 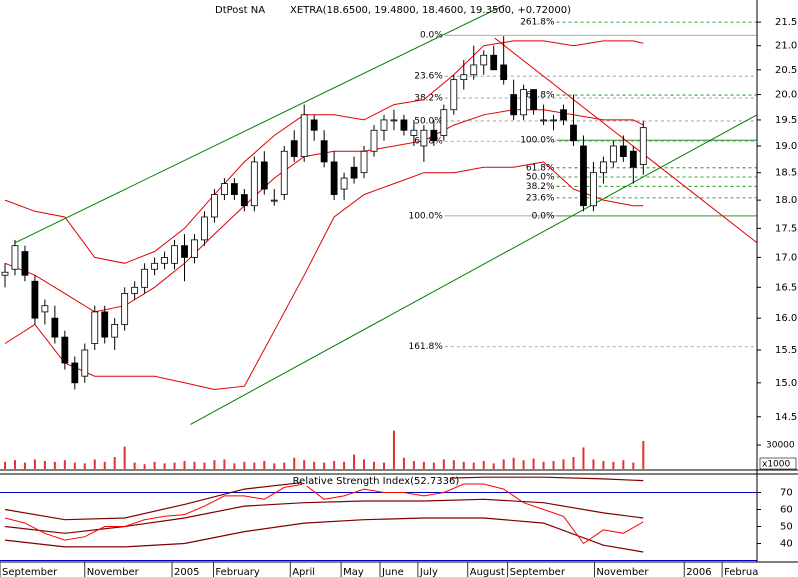 What do you see at coordinates (376, 481) in the screenshot?
I see `rsi-title: Relative Strength Index(52.7336)` at bounding box center [376, 481].